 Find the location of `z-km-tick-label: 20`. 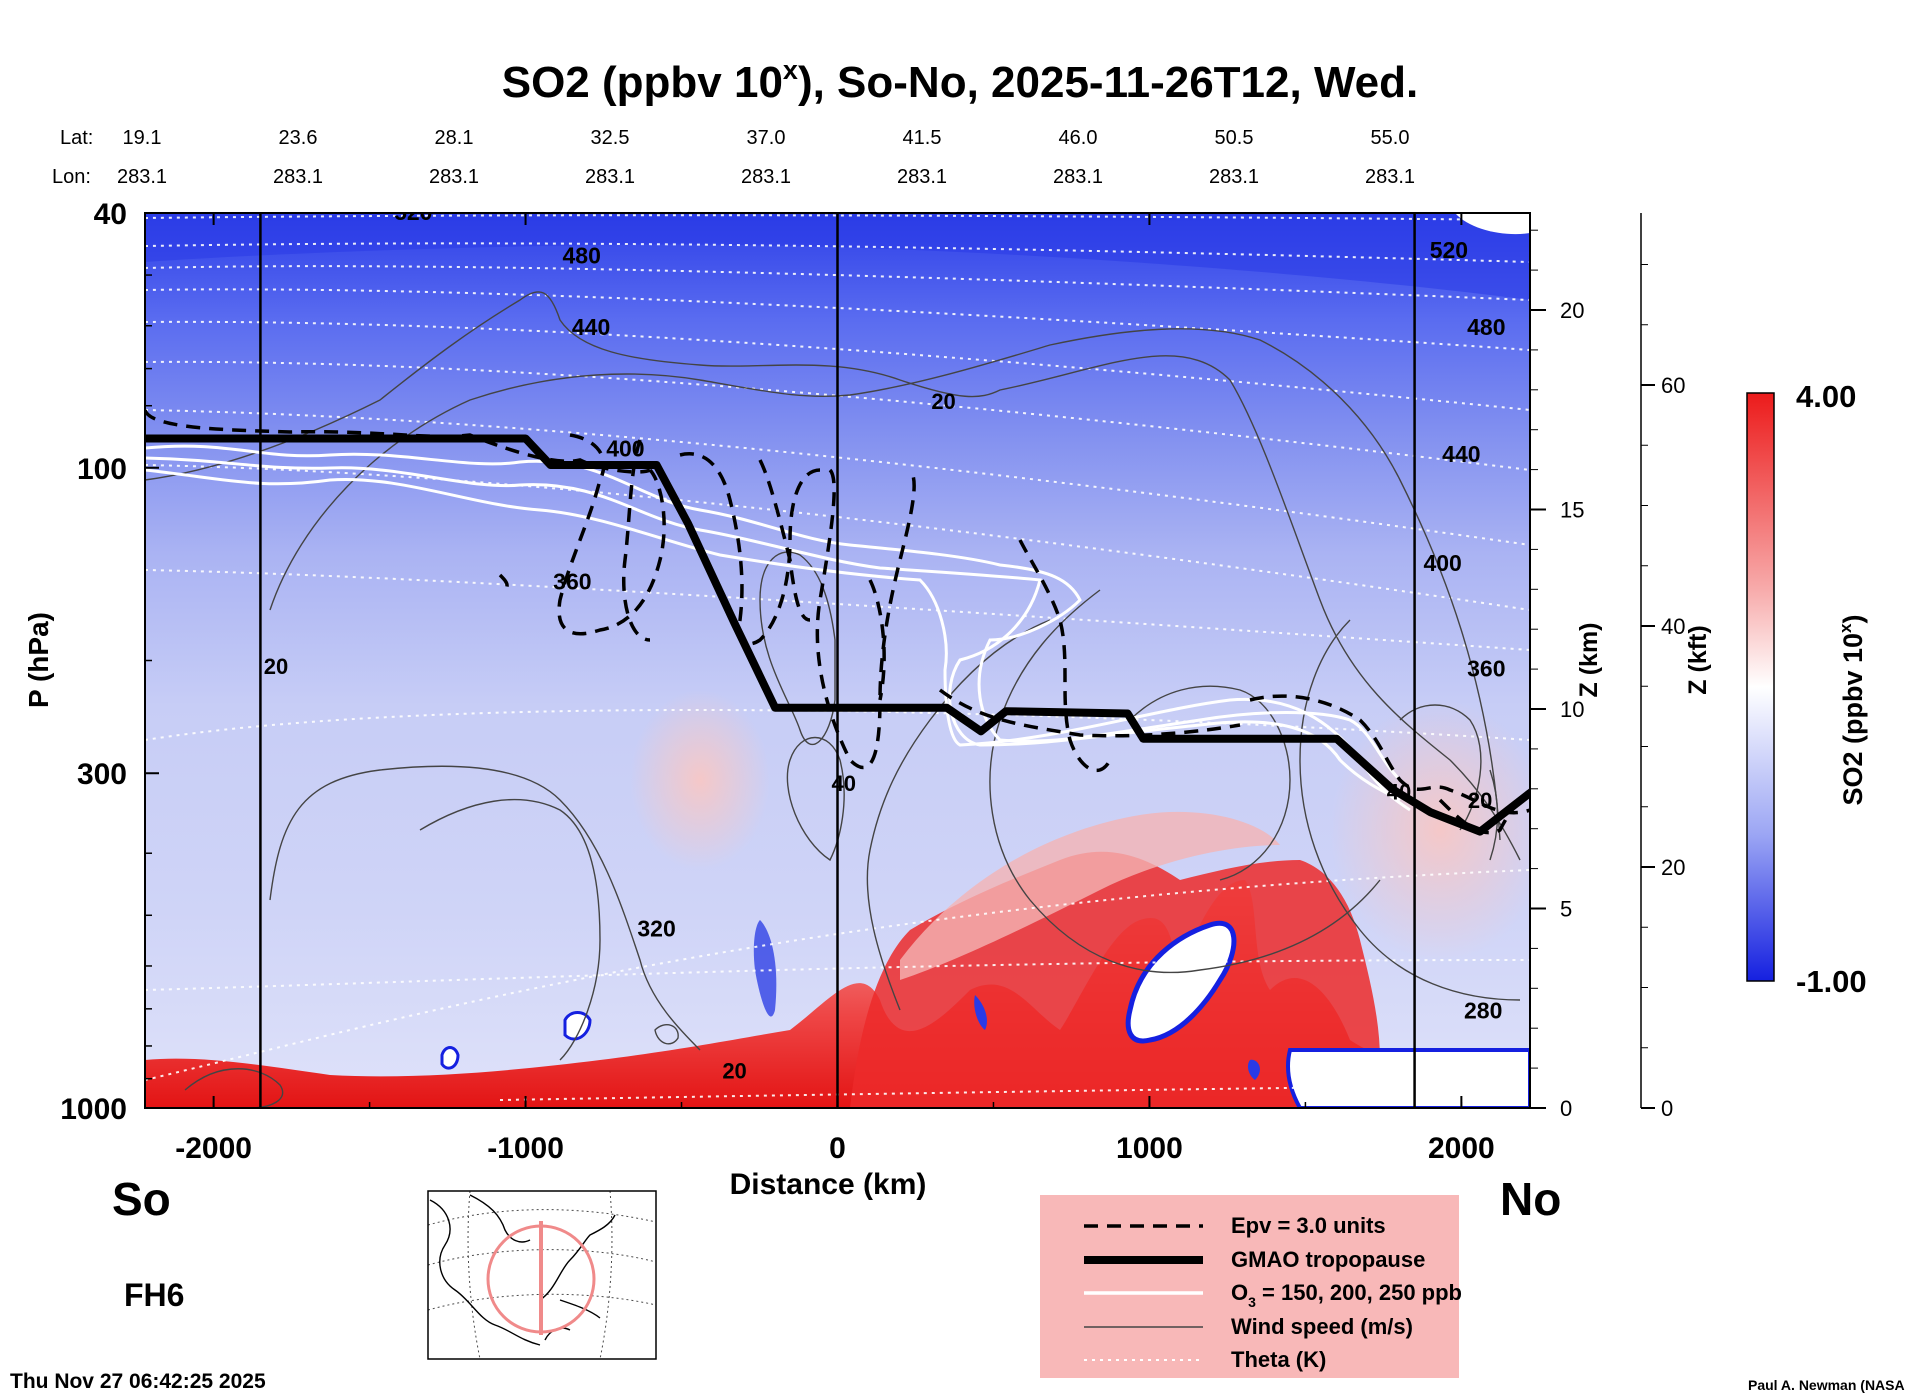

z-km-tick-label: 20 is located at coordinates (1572, 310).